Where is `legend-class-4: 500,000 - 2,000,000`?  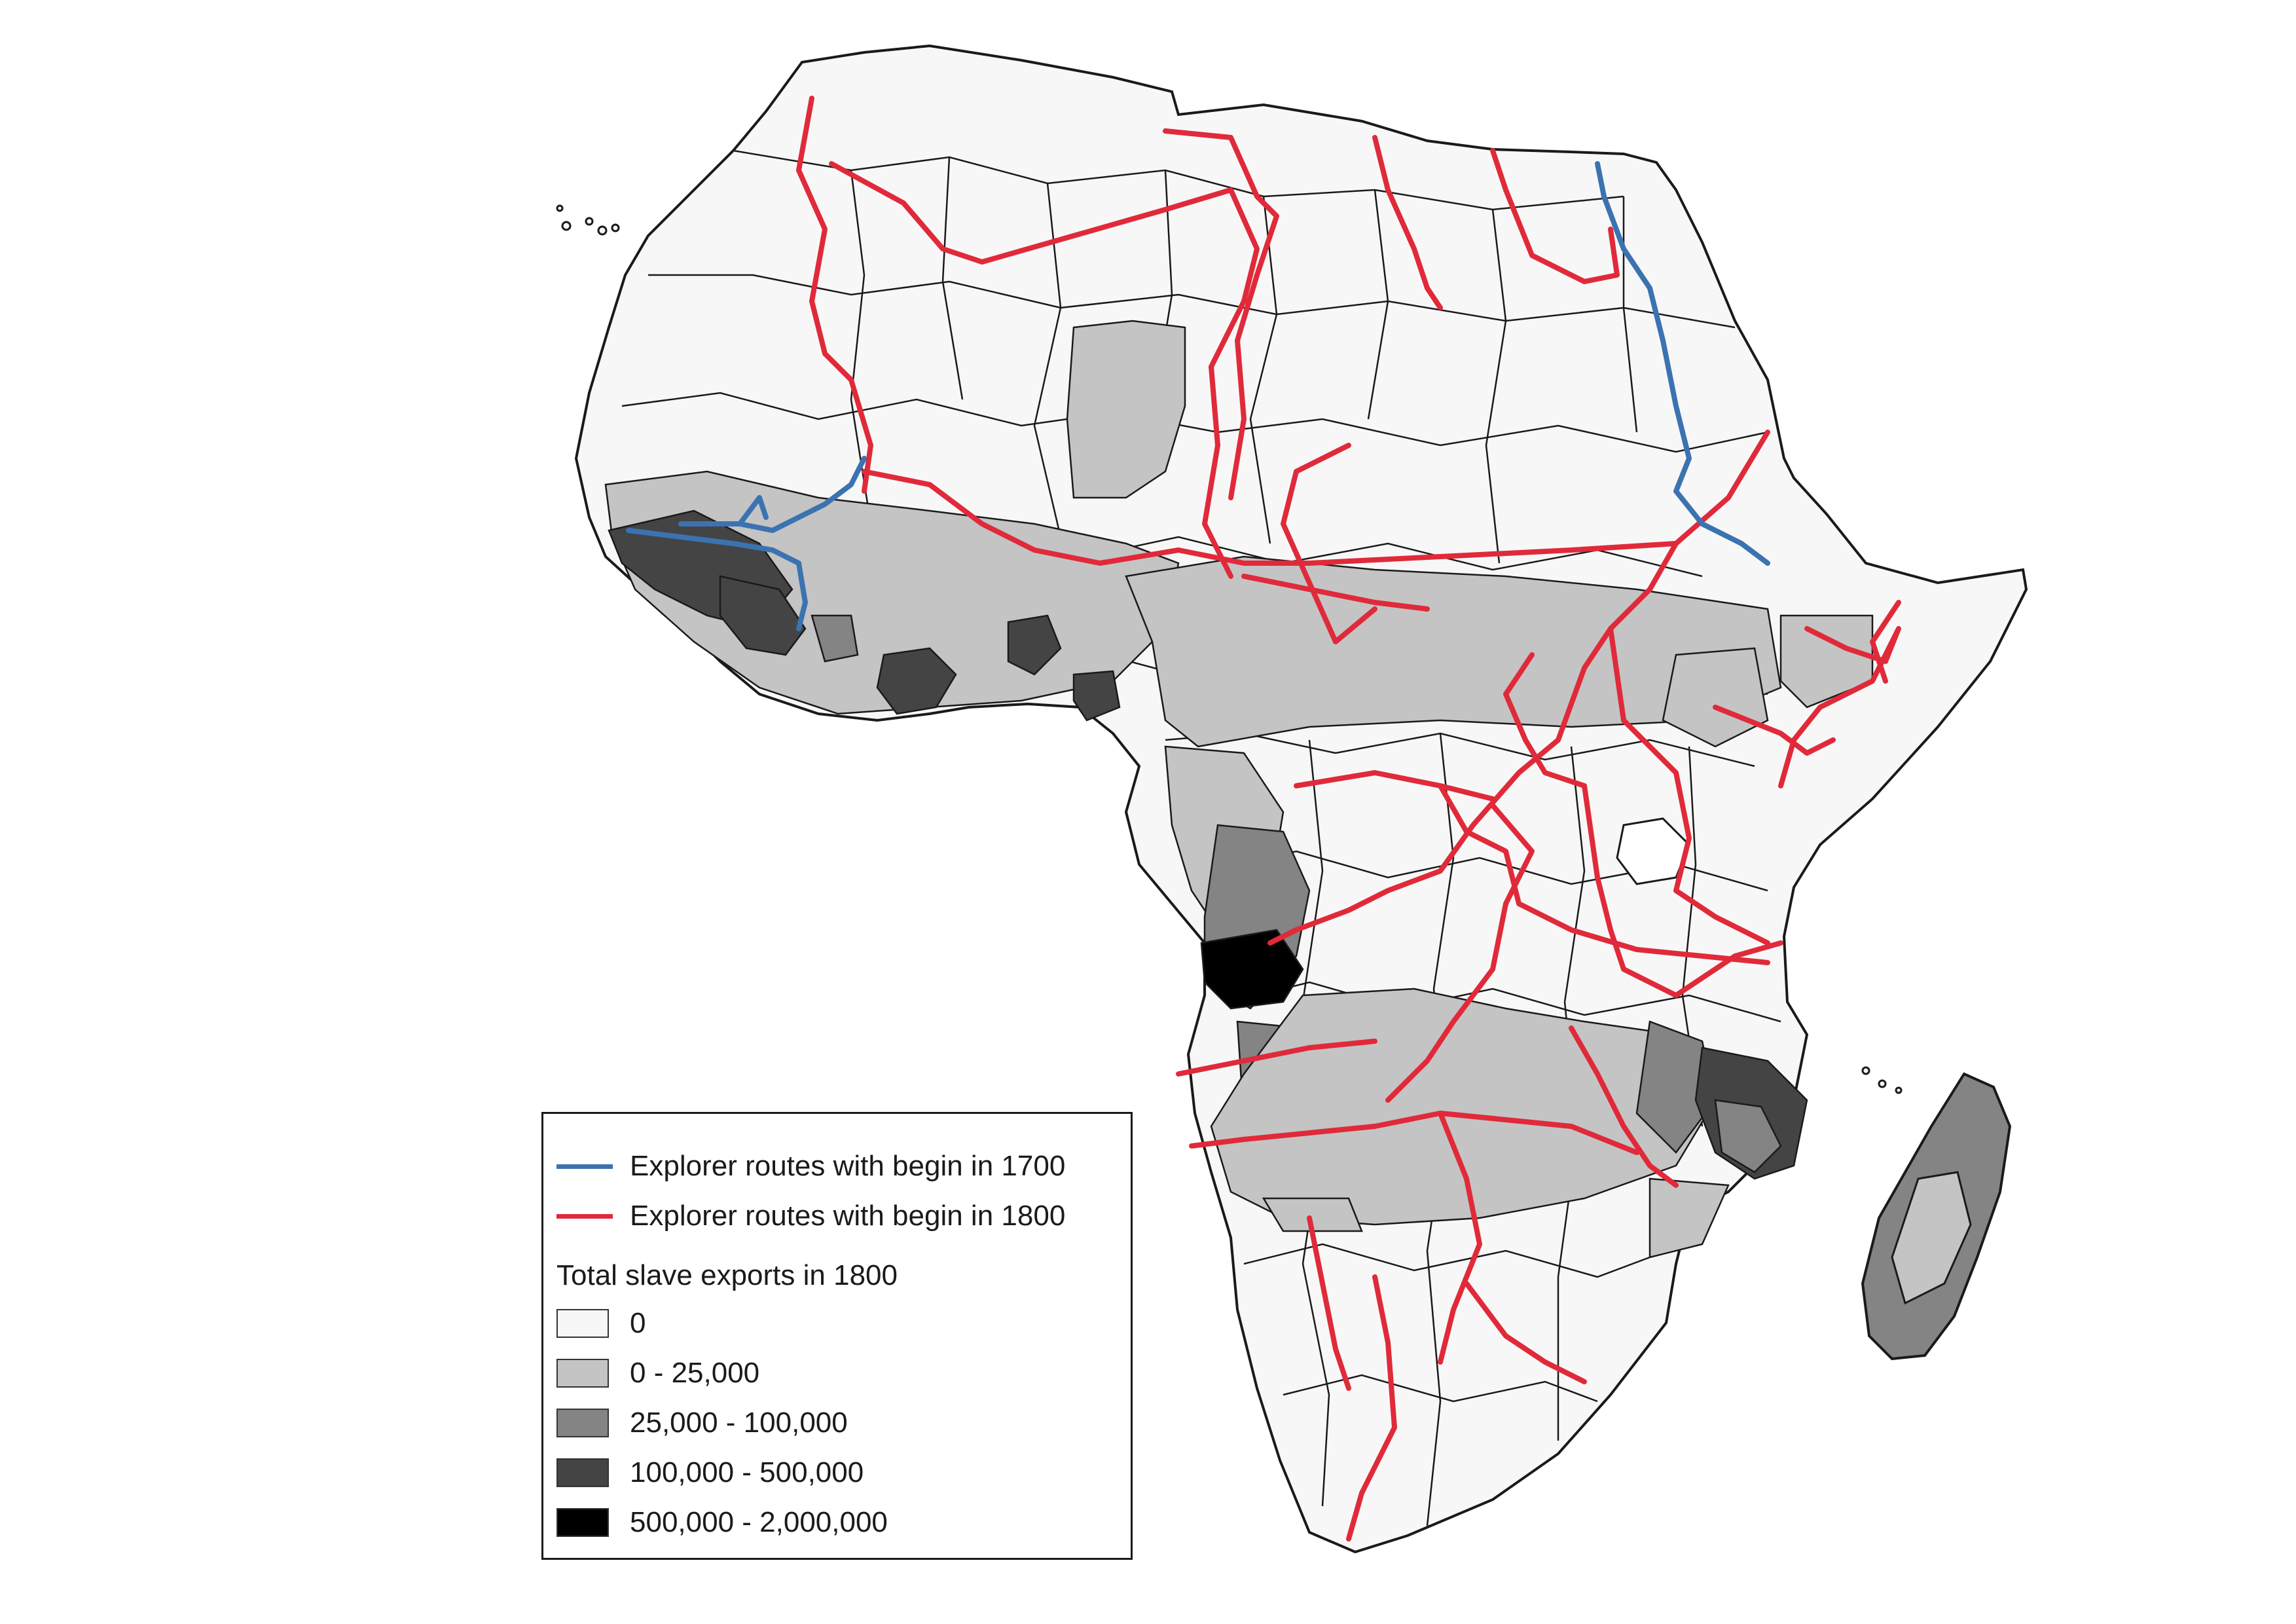
legend-class-4: 500,000 - 2,000,000 is located at coordinates (722, 1522).